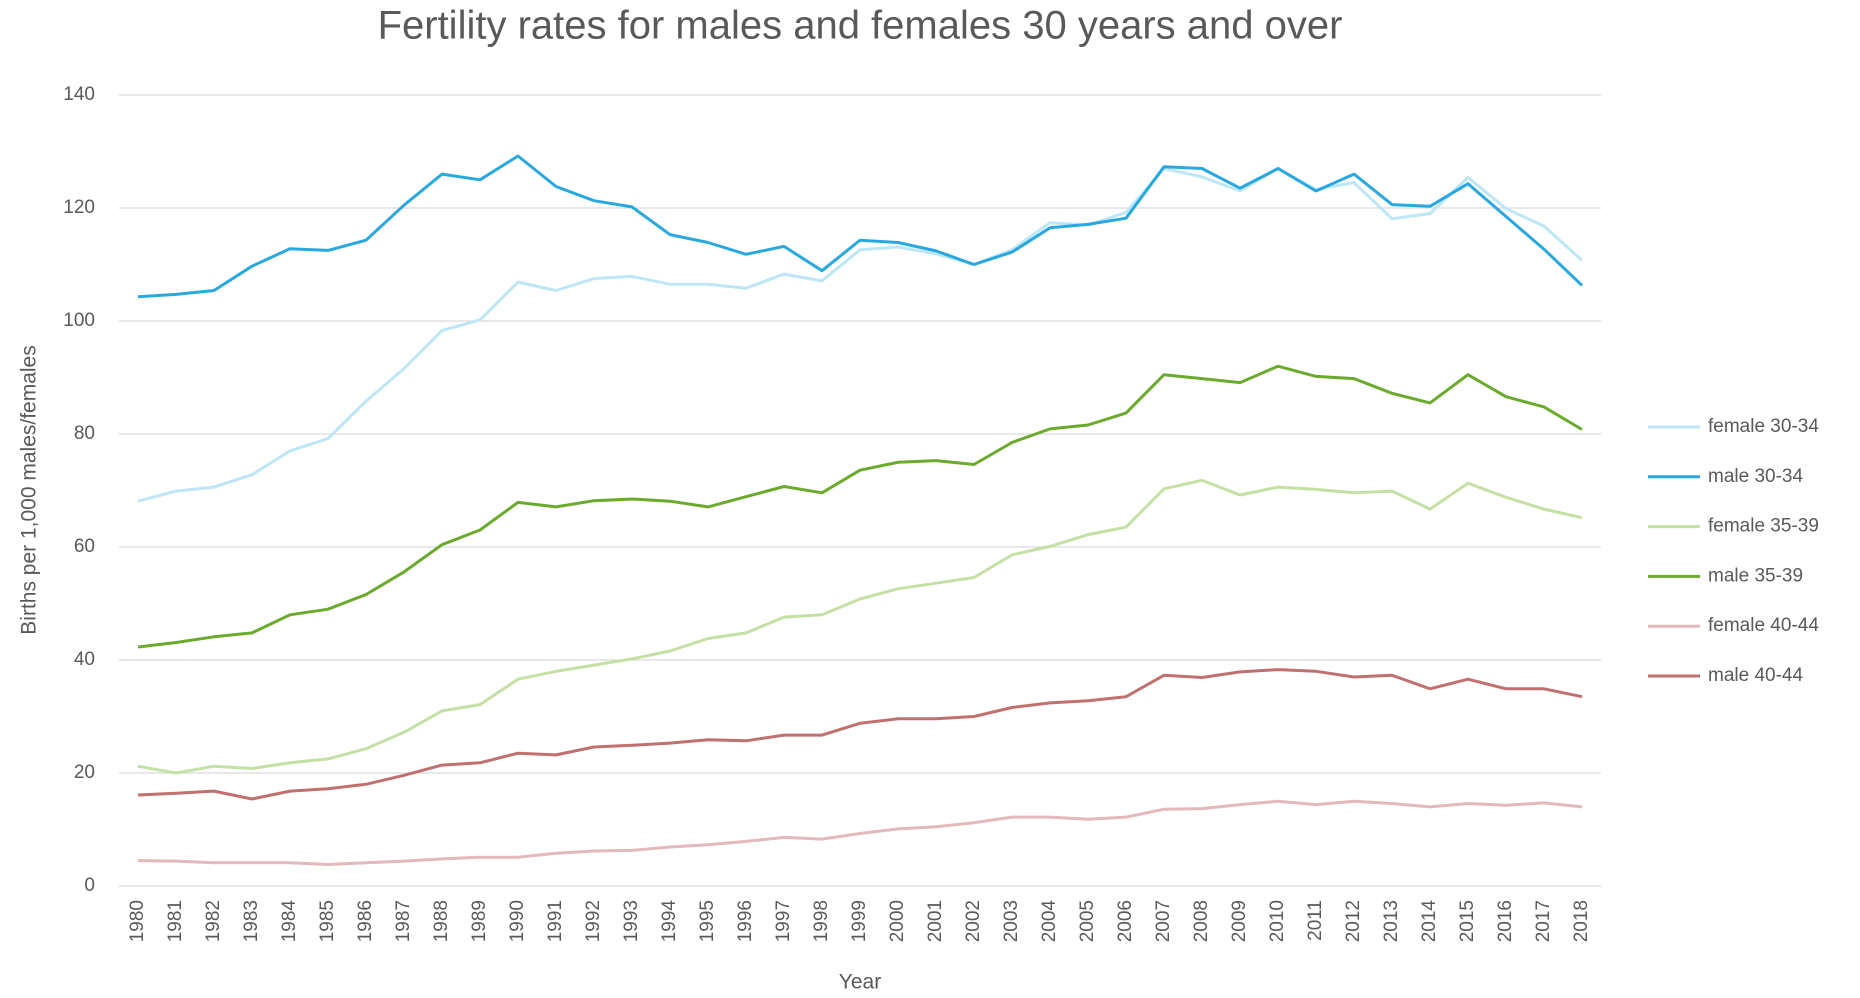 Image resolution: width=1860 pixels, height=998 pixels. Describe the element at coordinates (79, 320) in the screenshot. I see `y-tick-label: 100` at that location.